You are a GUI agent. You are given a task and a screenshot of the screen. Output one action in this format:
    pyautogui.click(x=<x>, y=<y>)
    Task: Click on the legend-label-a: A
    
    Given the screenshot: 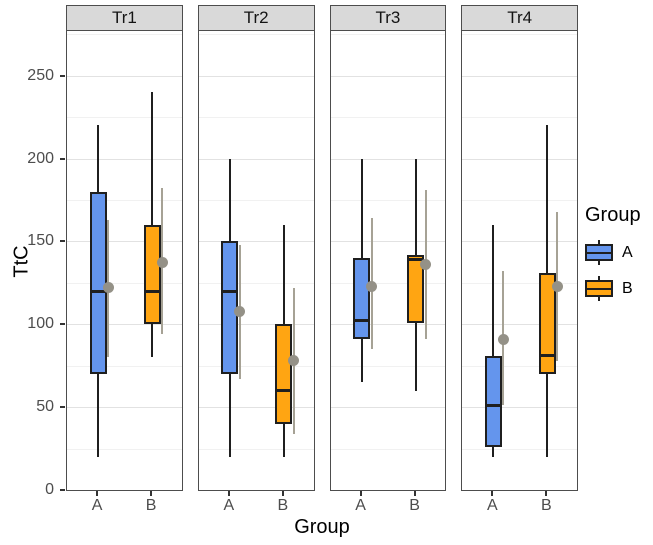 What is the action you would take?
    pyautogui.click(x=627, y=252)
    